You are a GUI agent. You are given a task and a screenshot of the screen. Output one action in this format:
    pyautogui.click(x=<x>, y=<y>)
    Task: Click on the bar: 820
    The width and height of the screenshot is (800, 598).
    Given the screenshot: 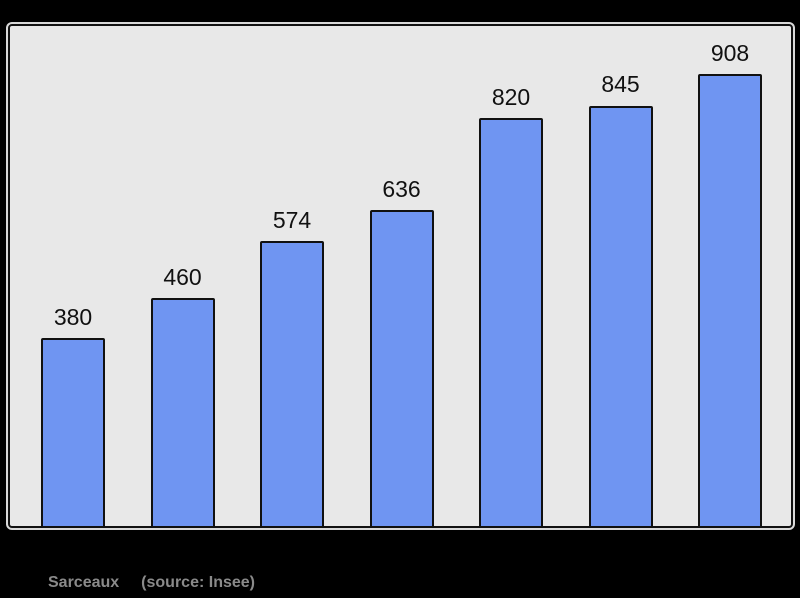 What is the action you would take?
    pyautogui.click(x=511, y=306)
    